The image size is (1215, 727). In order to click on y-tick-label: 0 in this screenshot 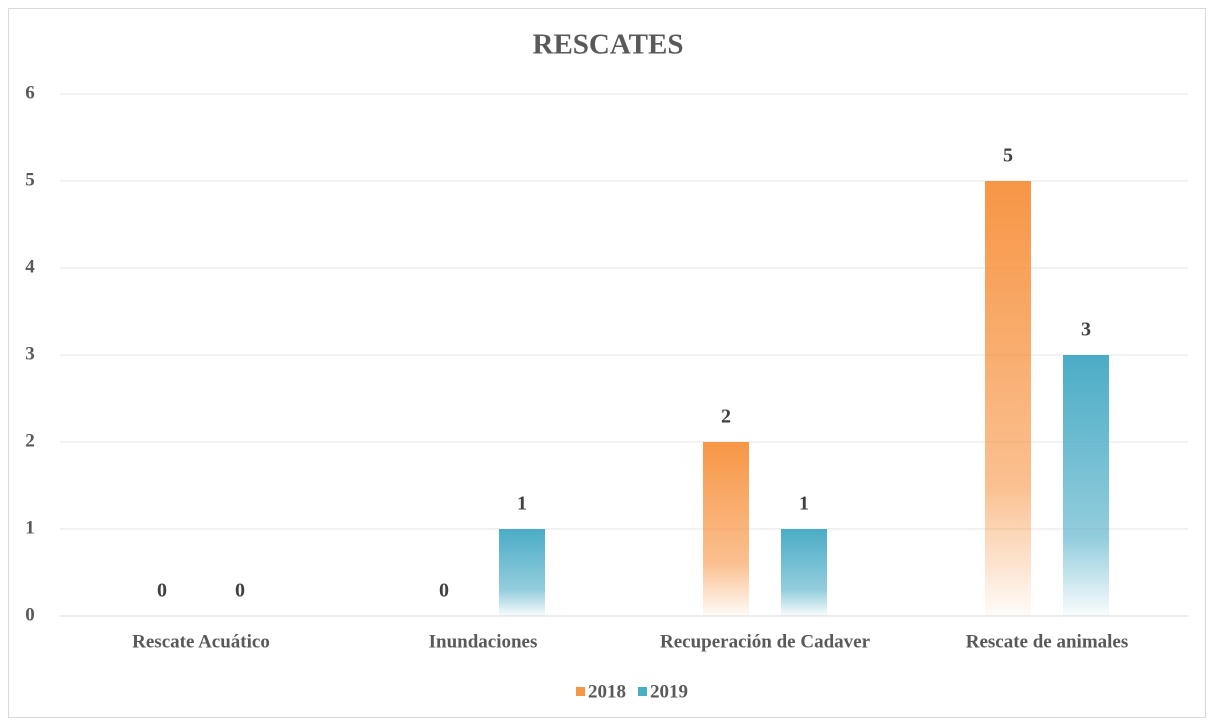, I will do `click(30, 614)`.